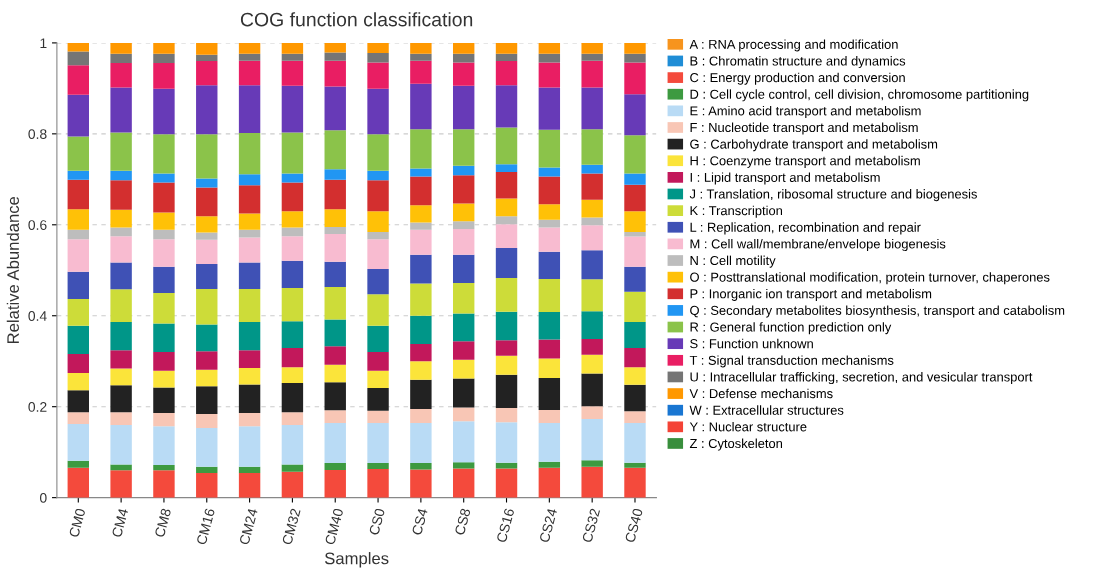  Describe the element at coordinates (37, 407) in the screenshot. I see `y-tick-label: 0.2` at that location.